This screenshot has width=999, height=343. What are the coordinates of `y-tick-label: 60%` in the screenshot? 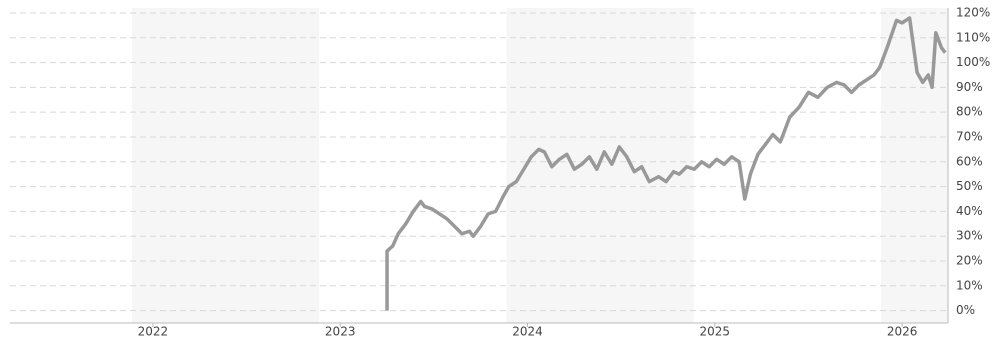 It's located at (969, 161).